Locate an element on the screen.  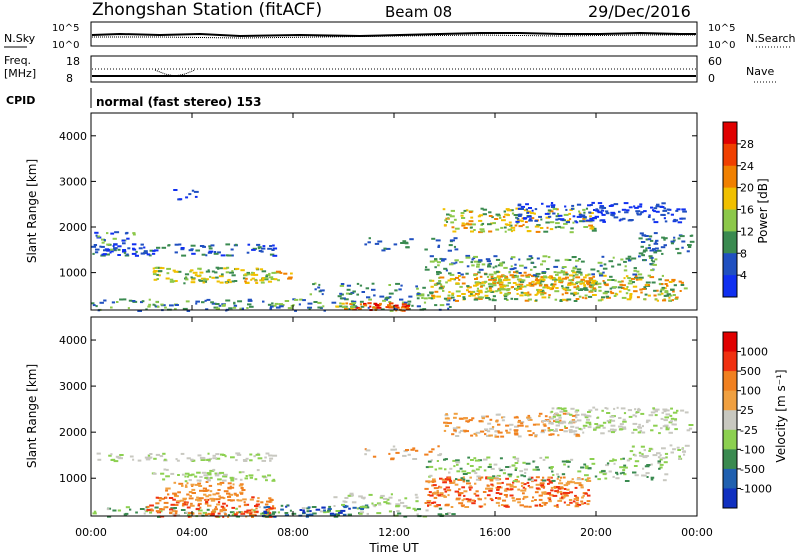
y-tick-label: 1000 is located at coordinates (73, 478).